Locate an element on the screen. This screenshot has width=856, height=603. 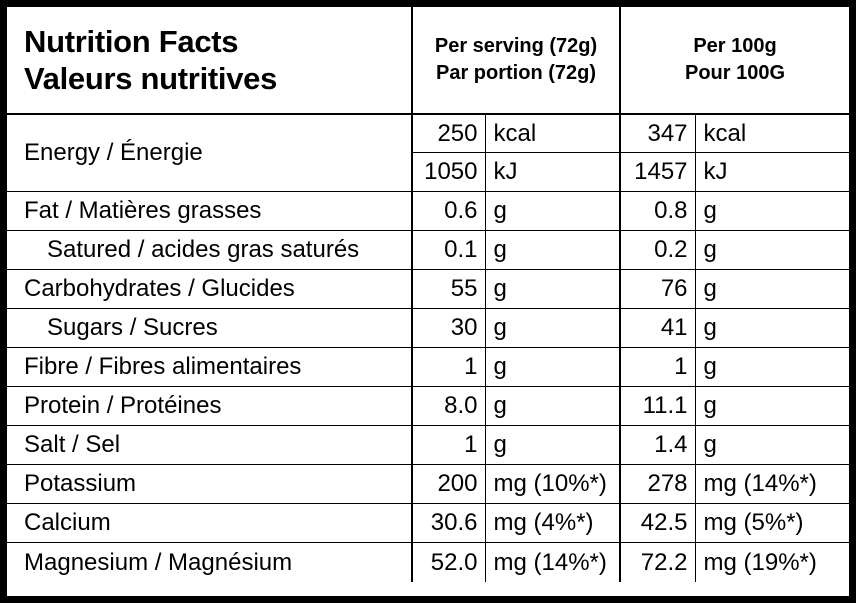
energy-kcal-row: Energy / Énergie 250 kcal 347 kcal is located at coordinates (428, 153).